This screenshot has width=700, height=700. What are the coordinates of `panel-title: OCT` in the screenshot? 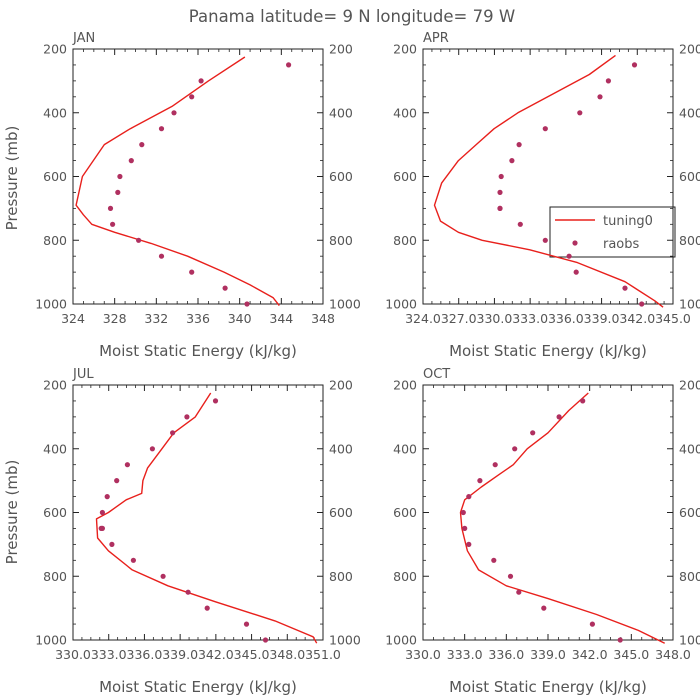 It's located at (436, 374).